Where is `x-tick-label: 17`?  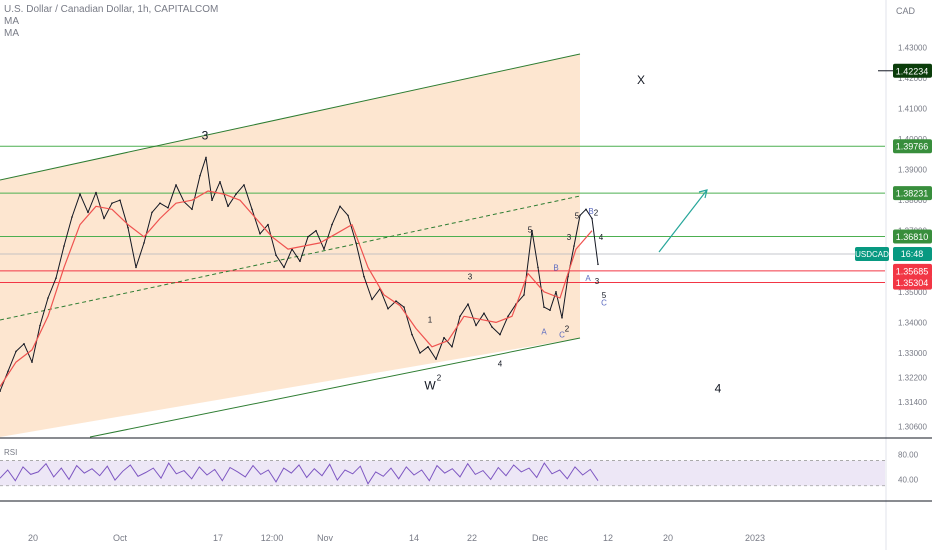 x-tick-label: 17 is located at coordinates (218, 538).